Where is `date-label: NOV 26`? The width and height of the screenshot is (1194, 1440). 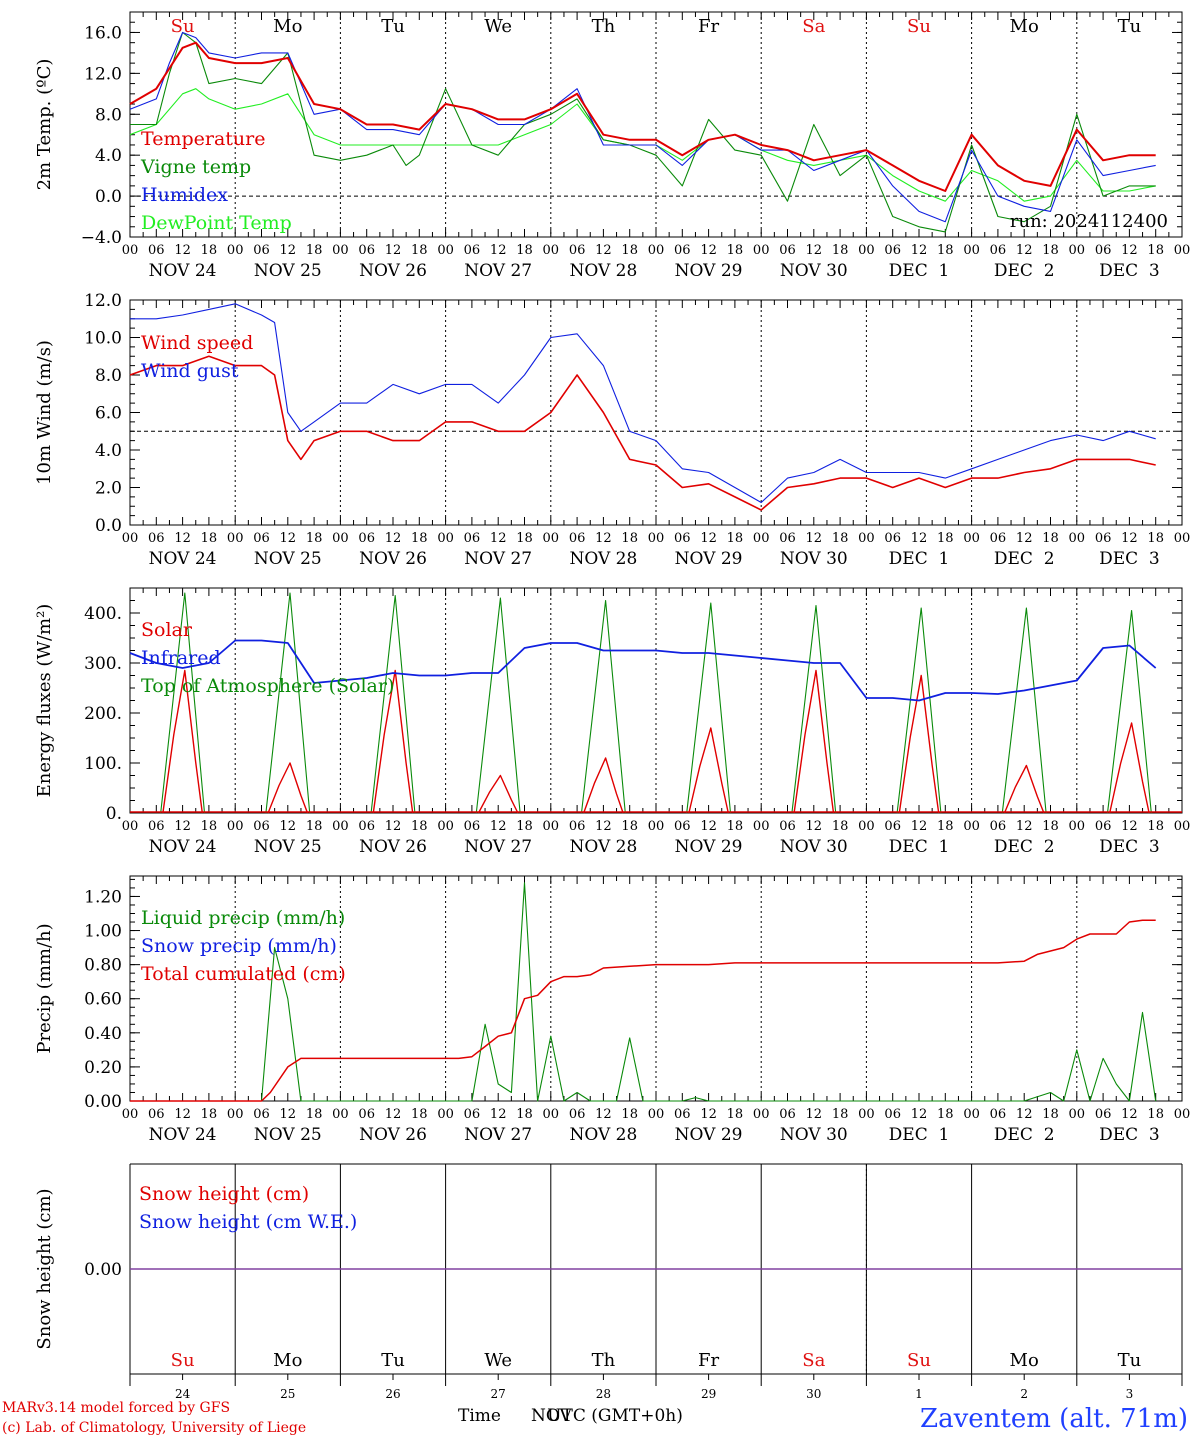 date-label: NOV 26 is located at coordinates (393, 559).